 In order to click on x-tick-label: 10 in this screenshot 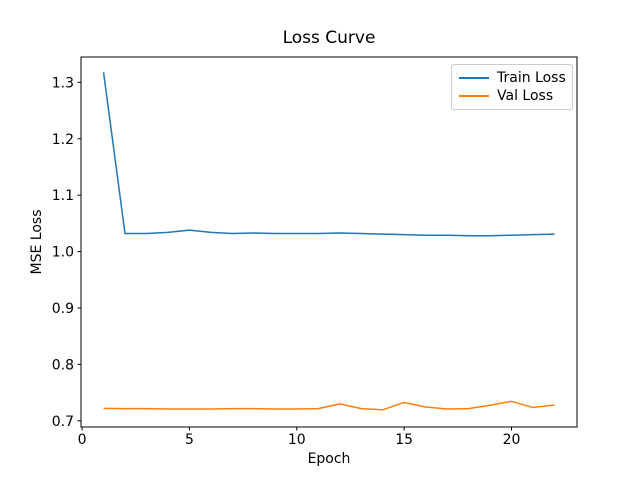, I will do `click(297, 440)`.